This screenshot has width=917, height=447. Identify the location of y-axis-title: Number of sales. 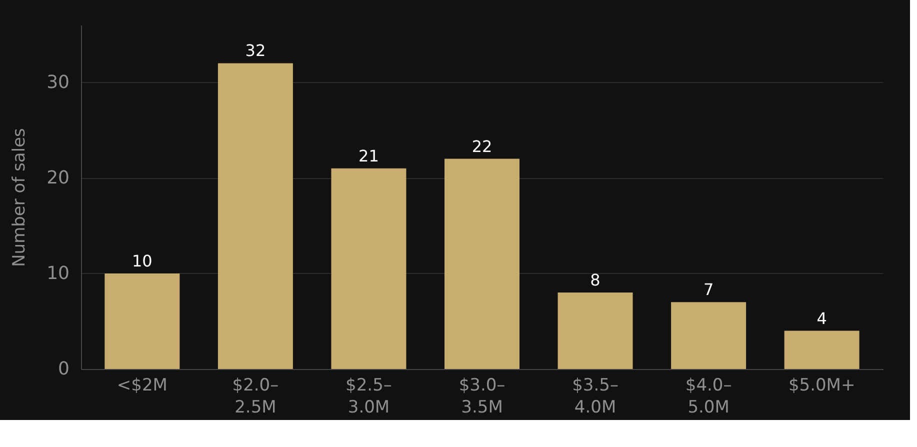
(20, 197).